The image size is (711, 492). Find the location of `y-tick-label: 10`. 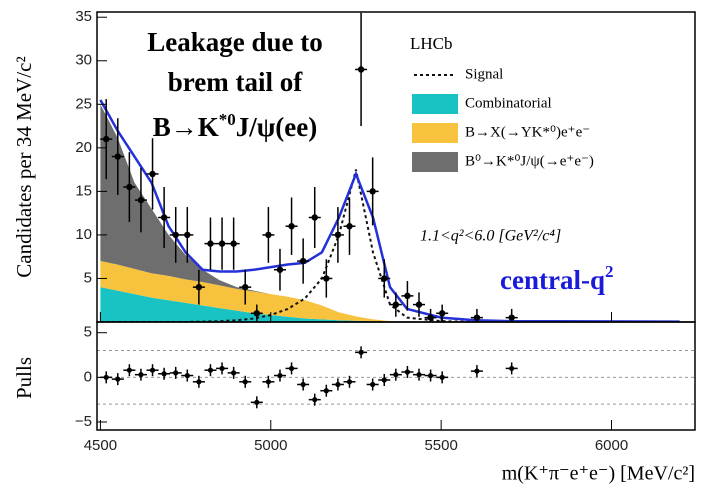

y-tick-label: 10 is located at coordinates (83, 234).